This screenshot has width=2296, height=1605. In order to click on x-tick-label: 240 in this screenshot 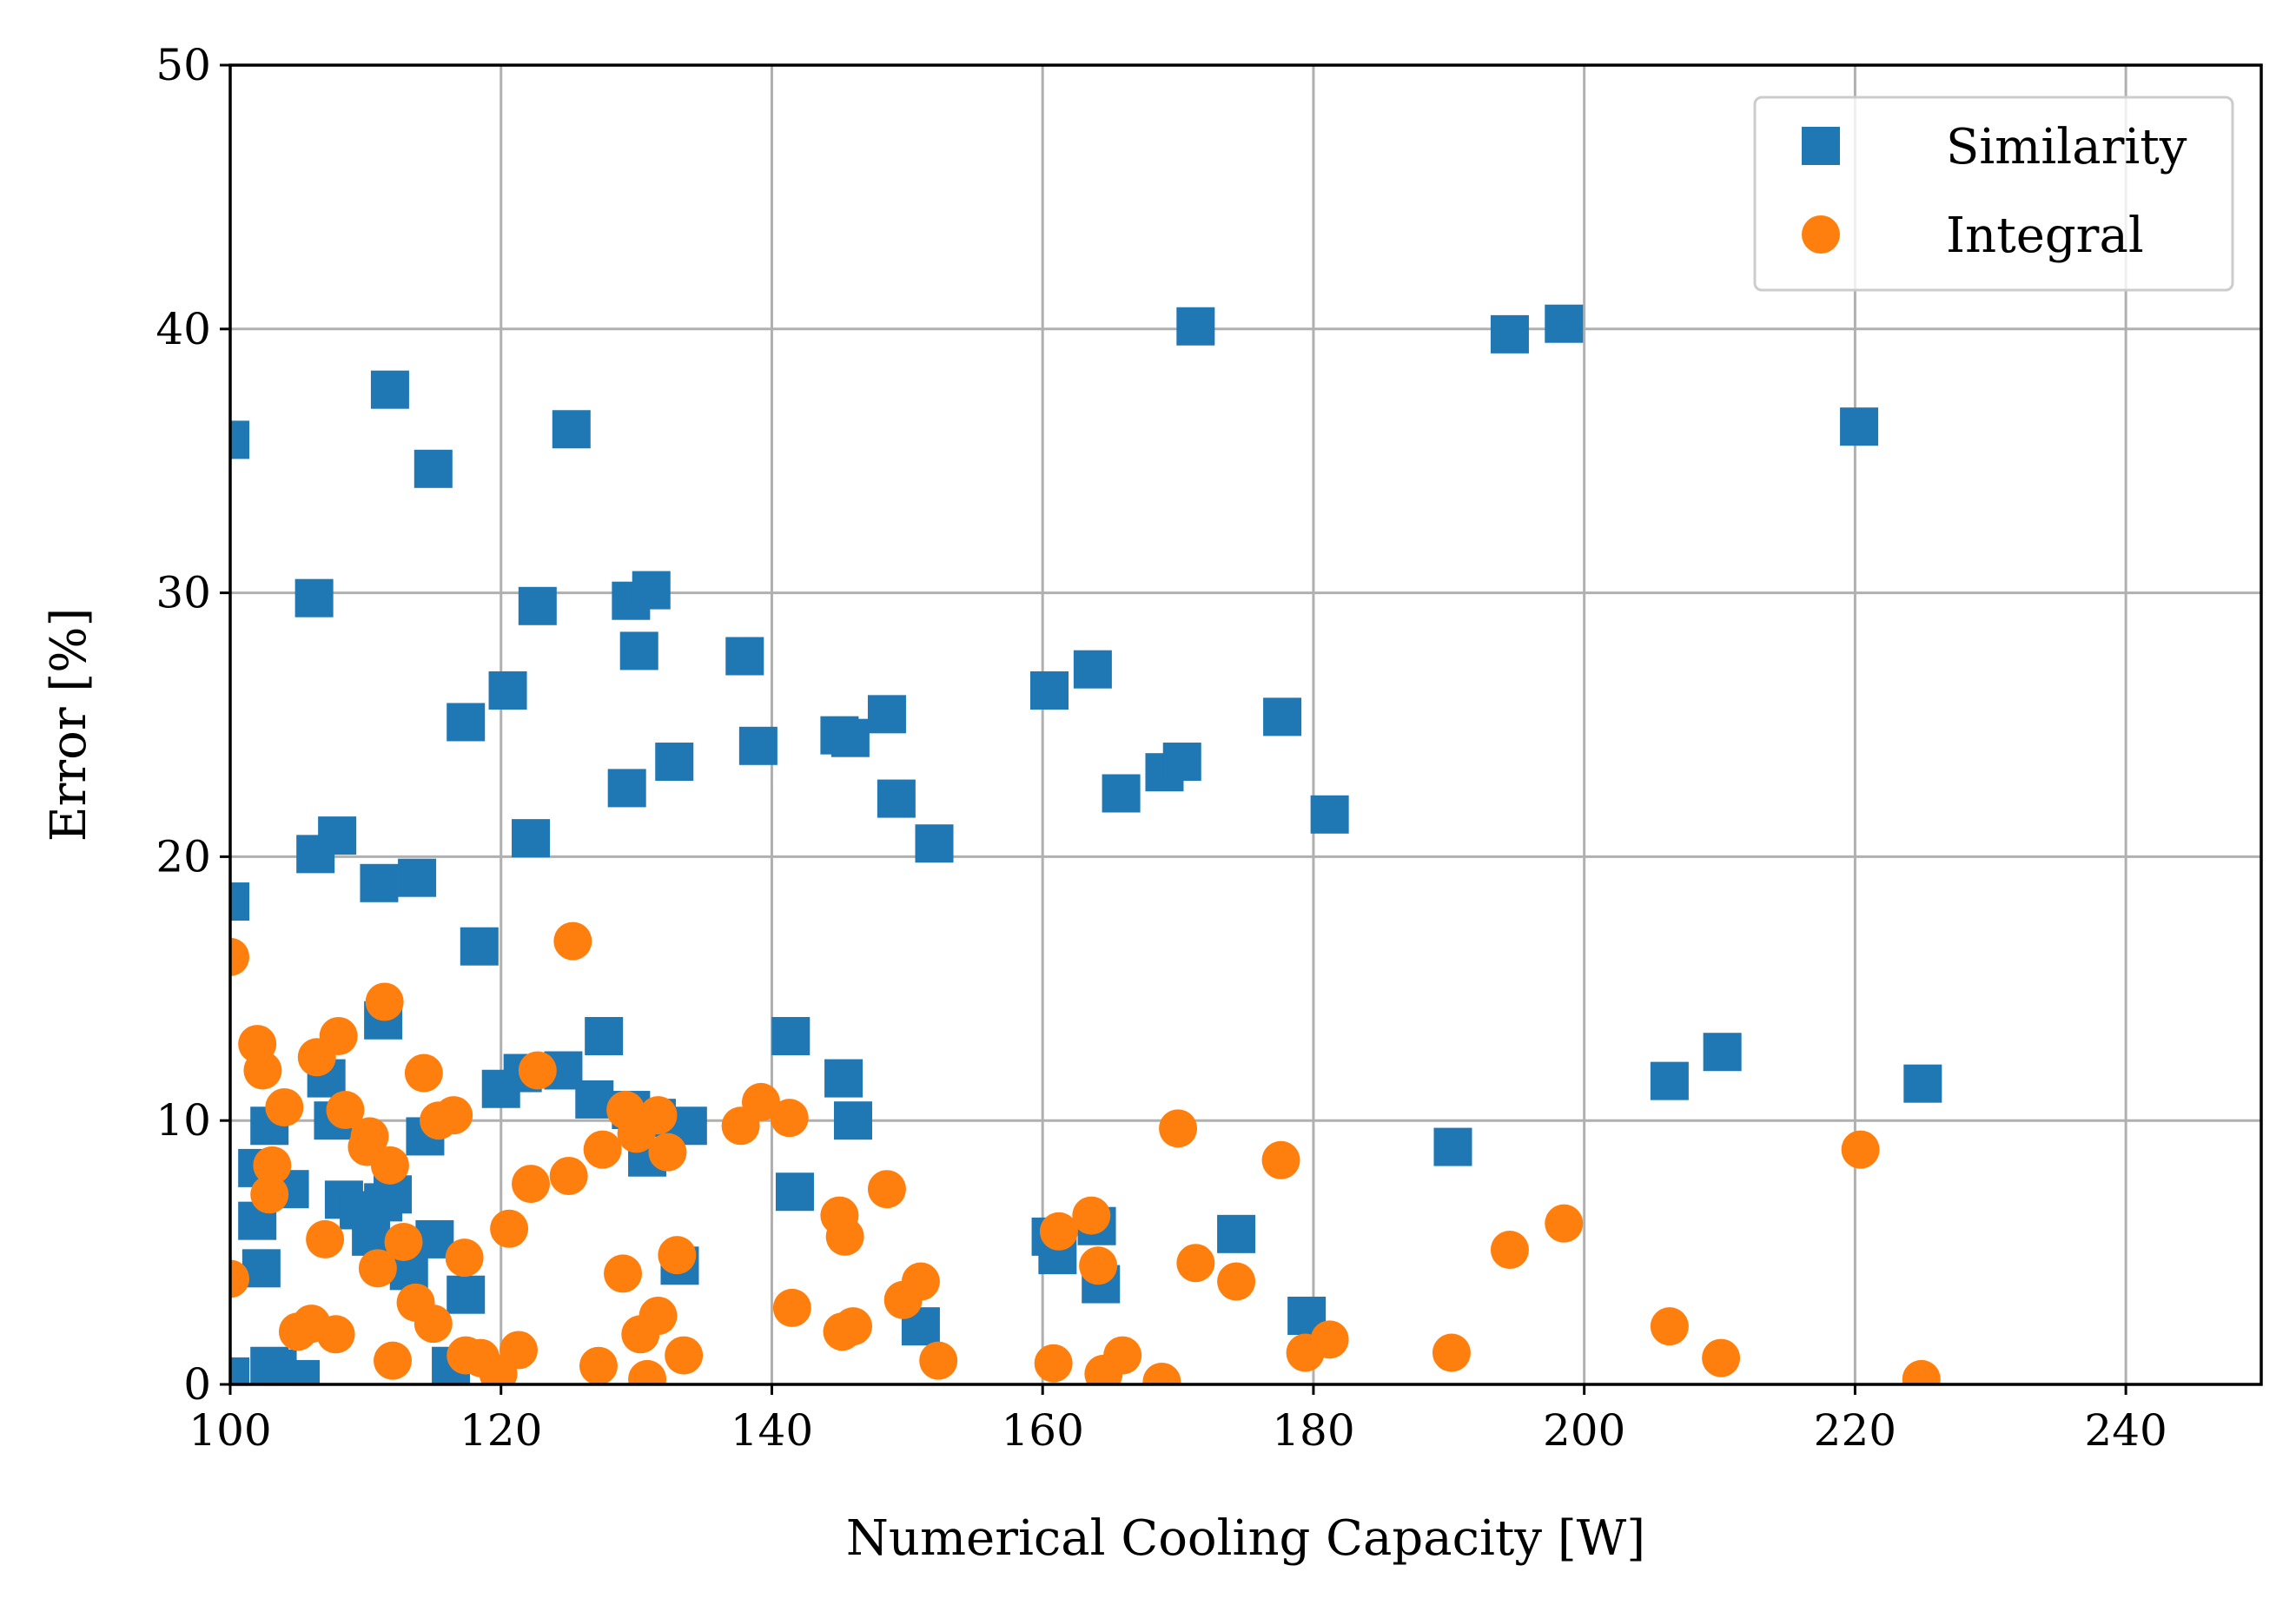, I will do `click(2125, 1430)`.